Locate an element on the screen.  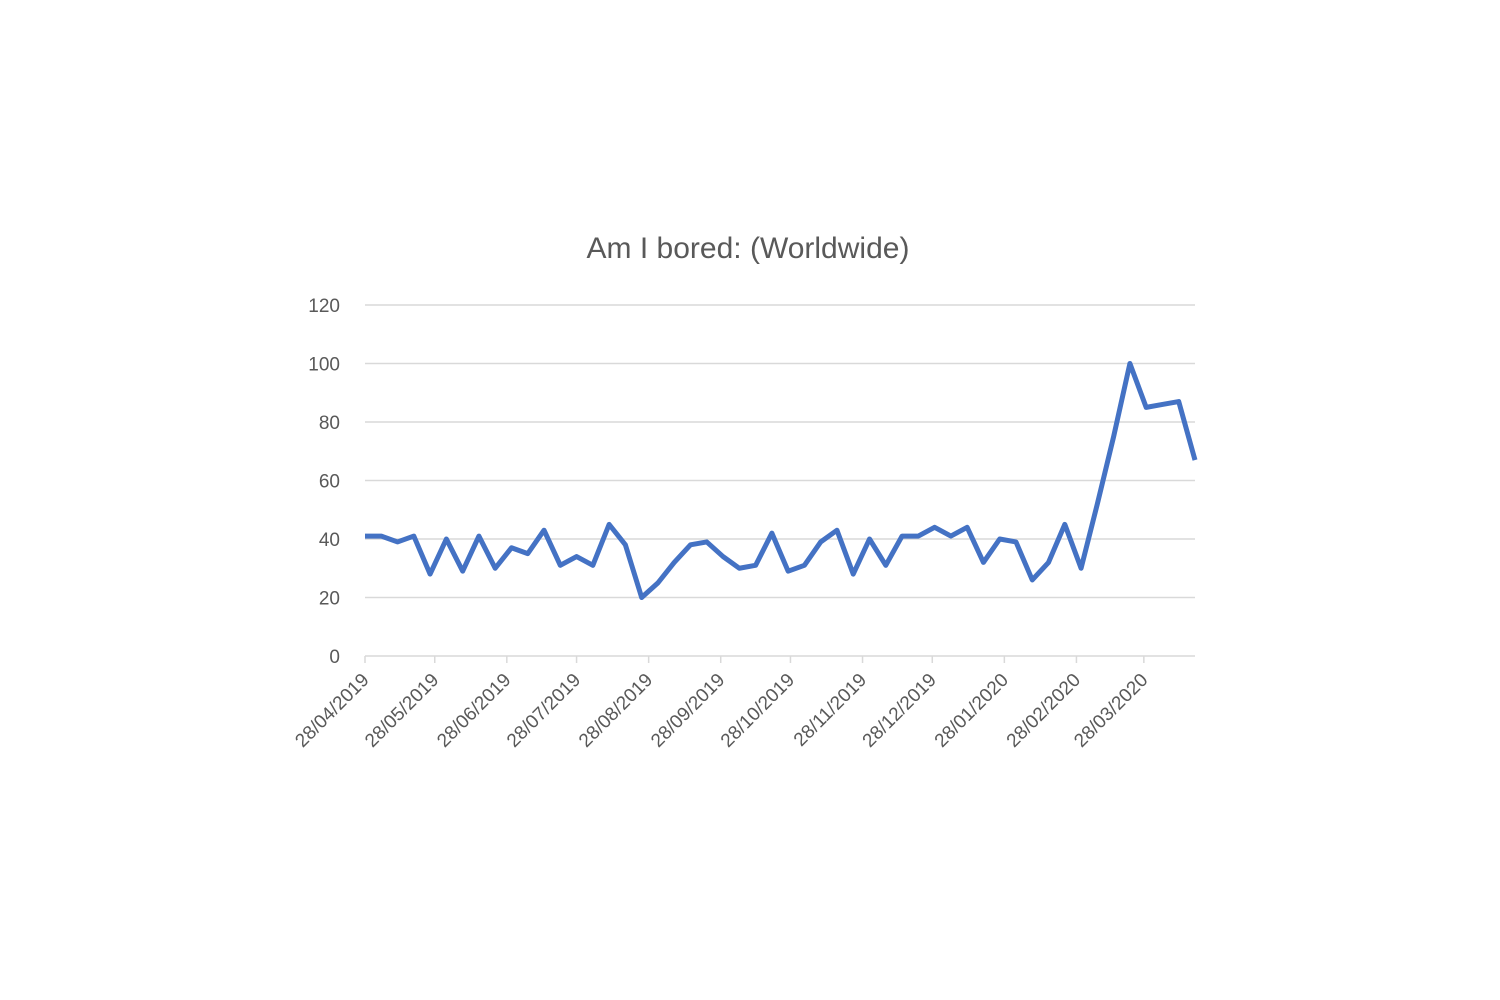
chart-title: Am I bored: (Worldwide) is located at coordinates (748, 248).